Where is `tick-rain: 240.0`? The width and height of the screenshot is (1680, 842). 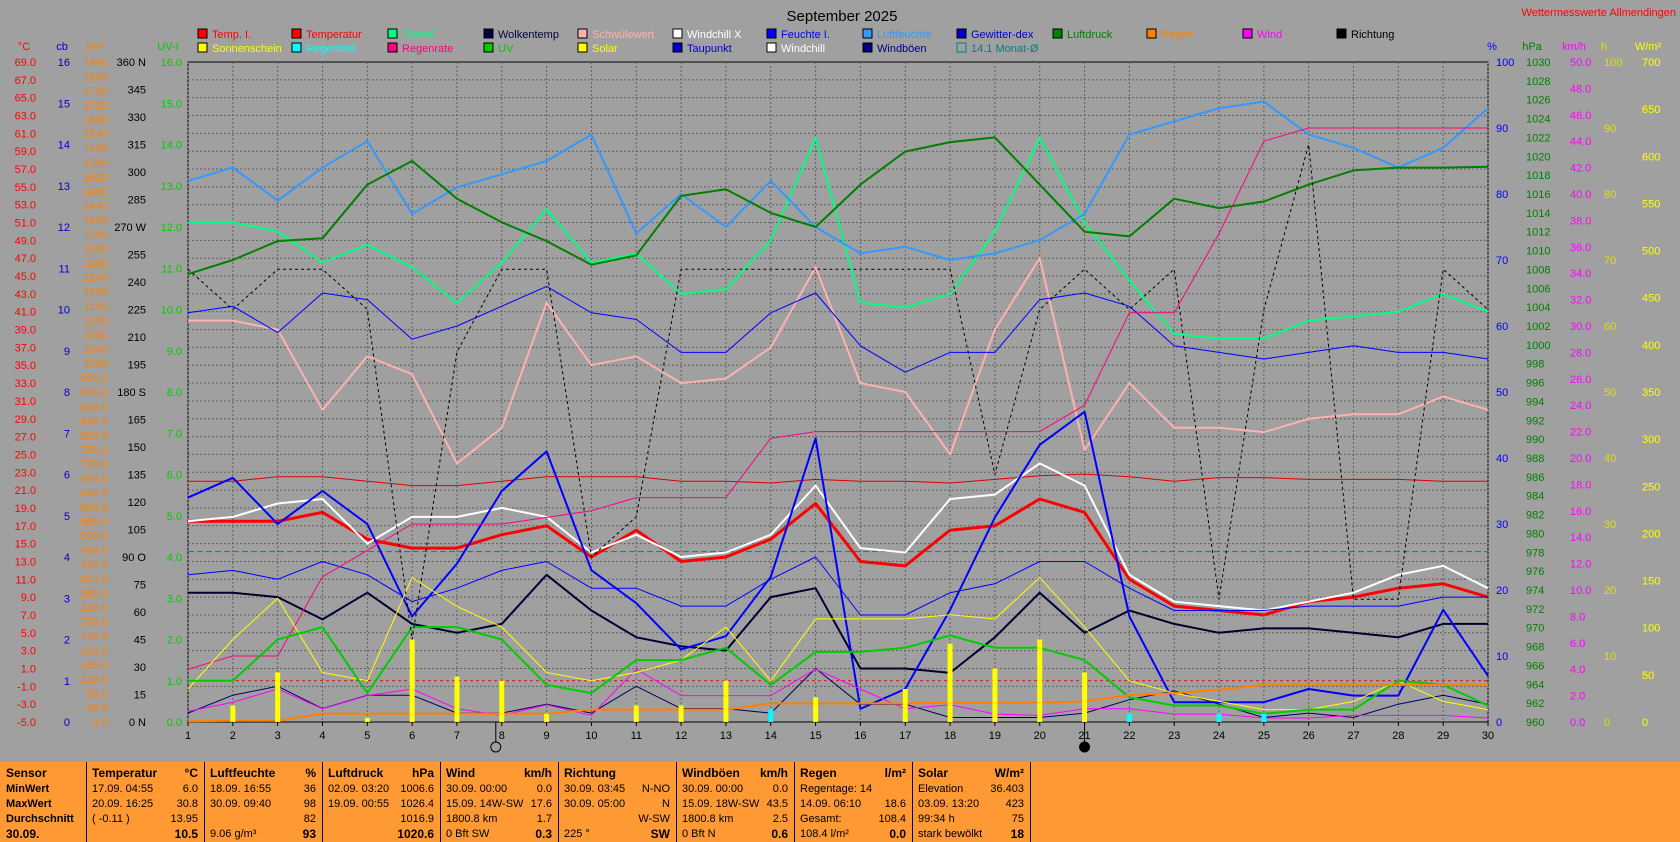
tick-rain: 240.0 is located at coordinates (94, 637).